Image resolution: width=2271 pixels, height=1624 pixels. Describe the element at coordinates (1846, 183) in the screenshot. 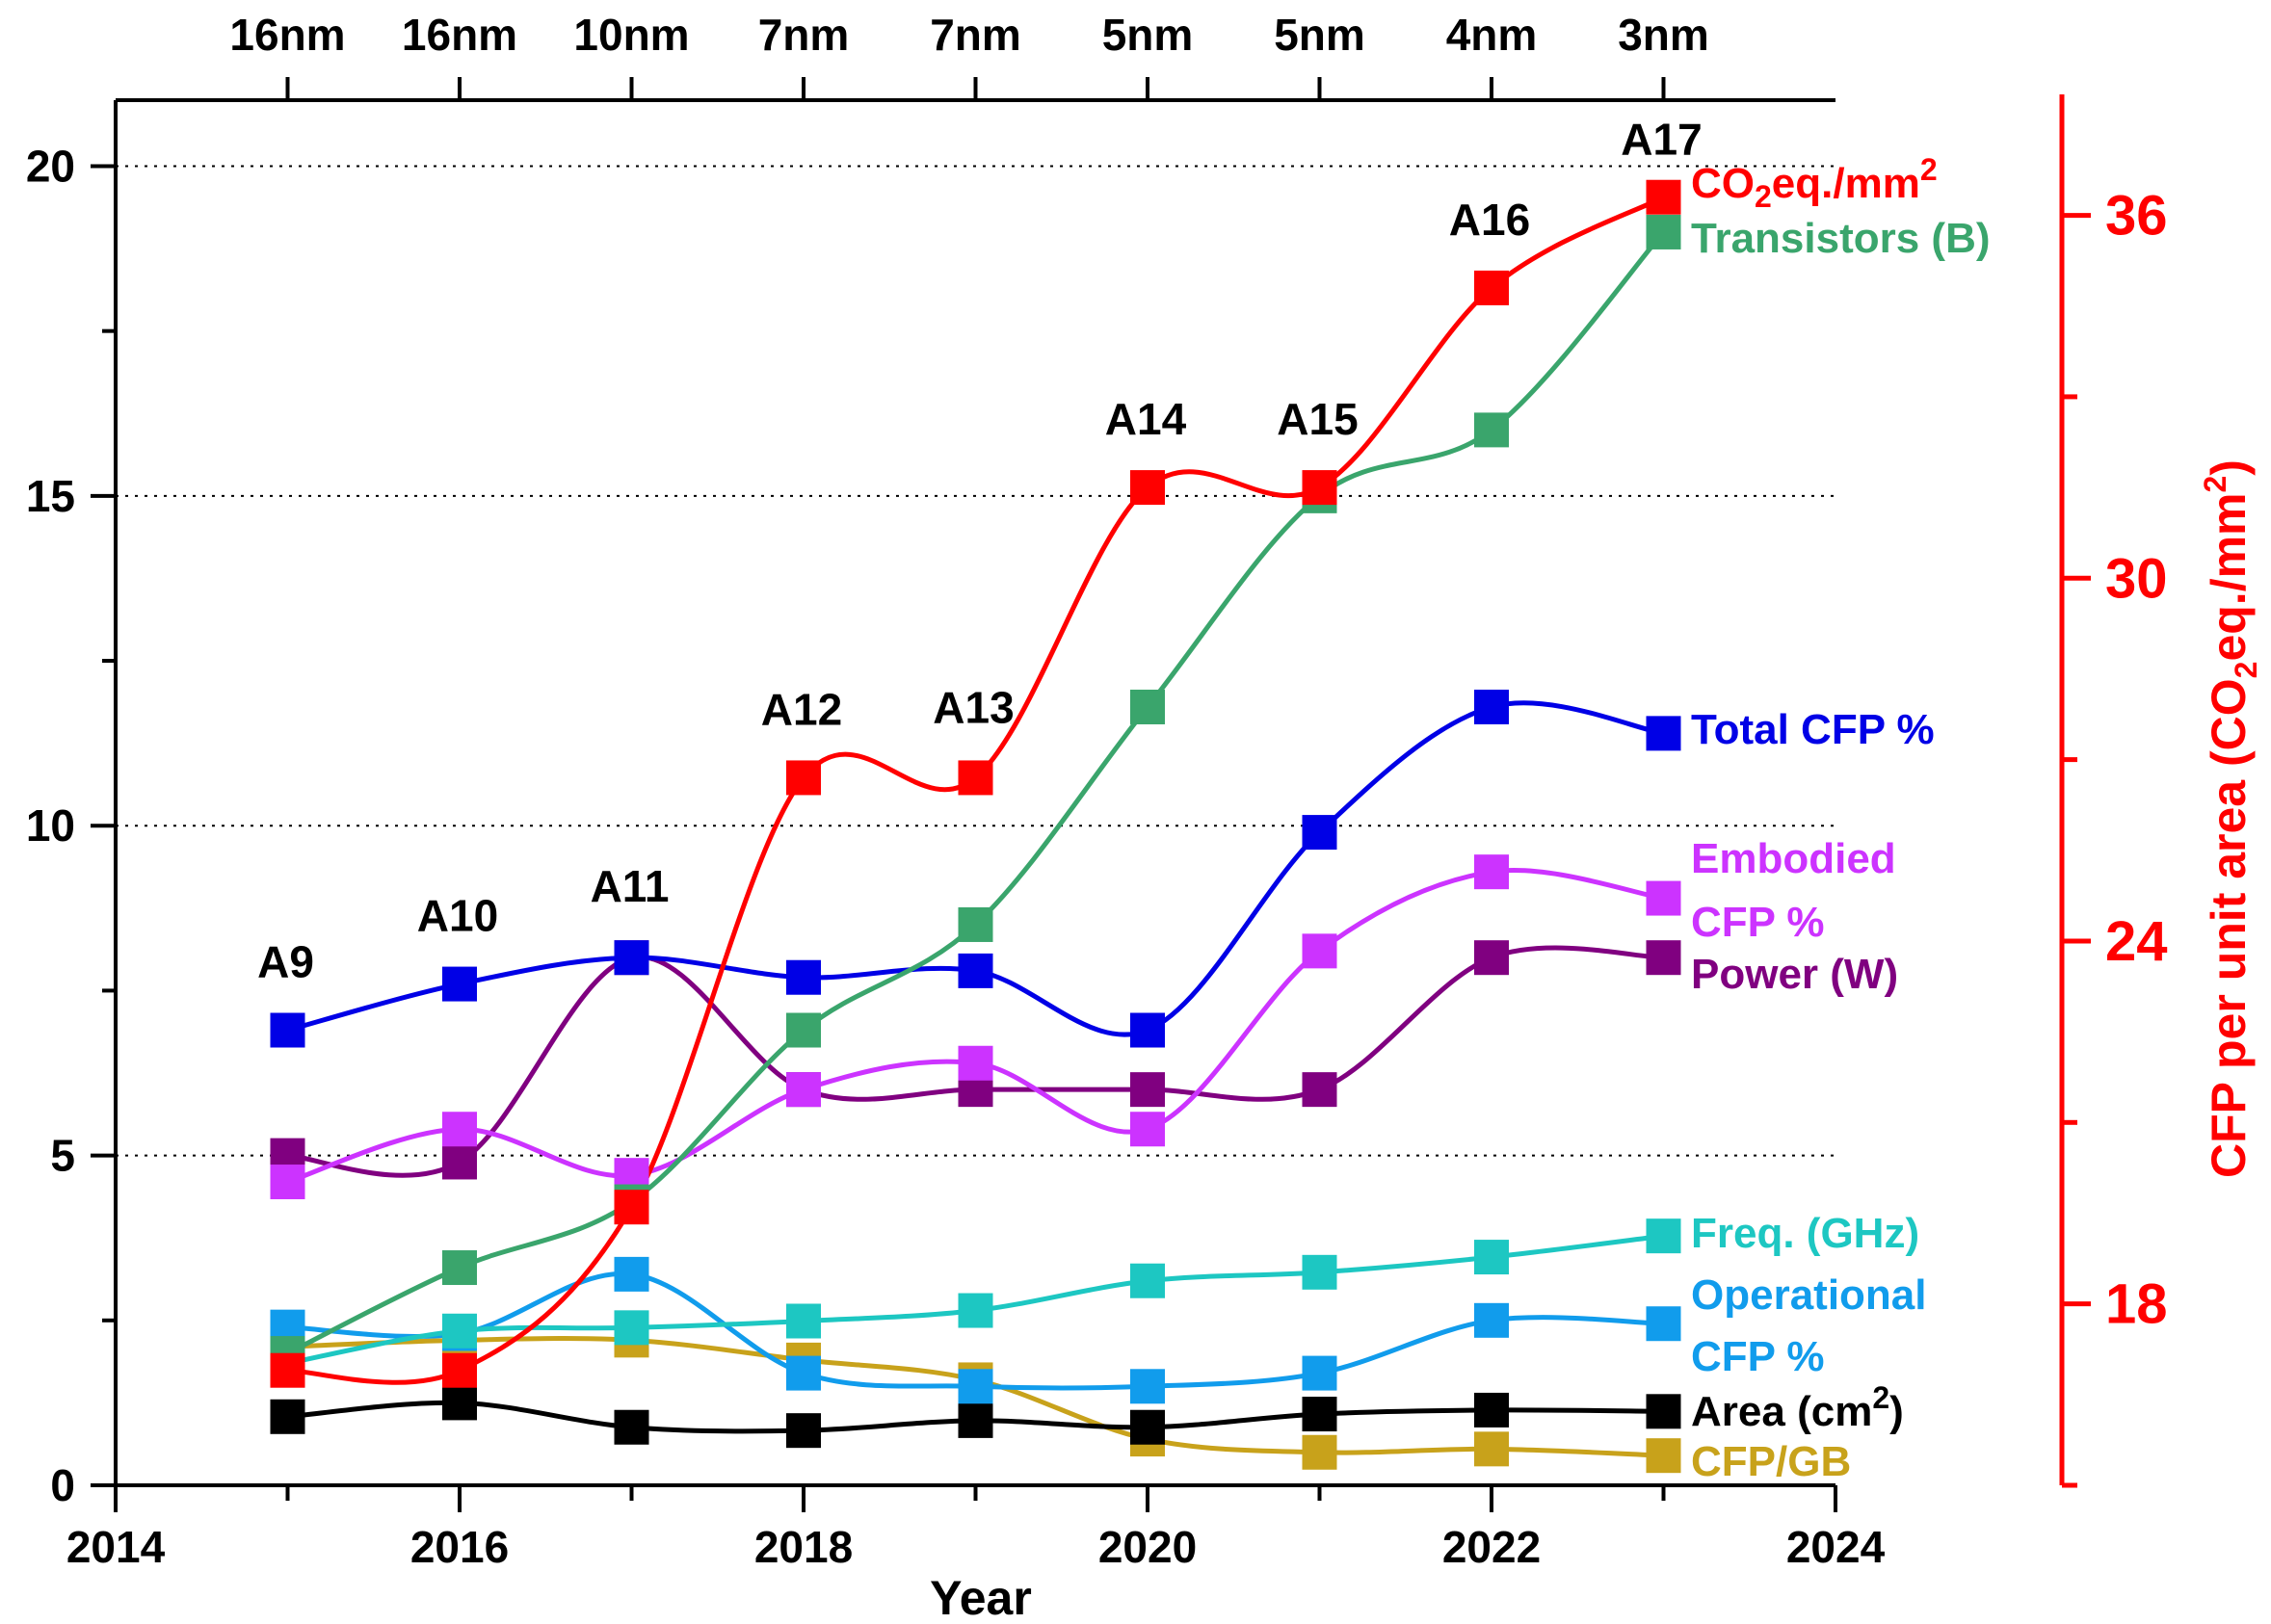

I see `label-mid: eq./mm` at that location.